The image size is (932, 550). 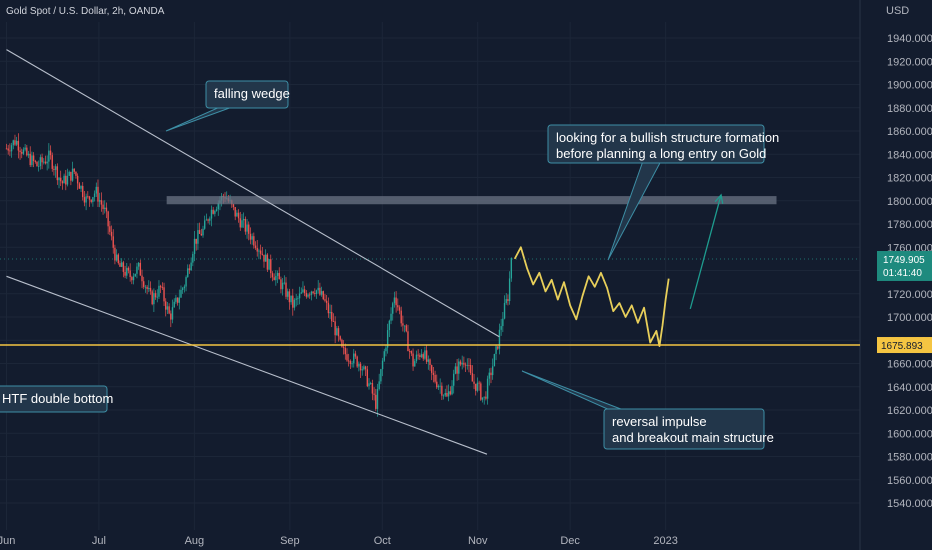 I want to click on y-tick-label: 1660.000, so click(x=909, y=365).